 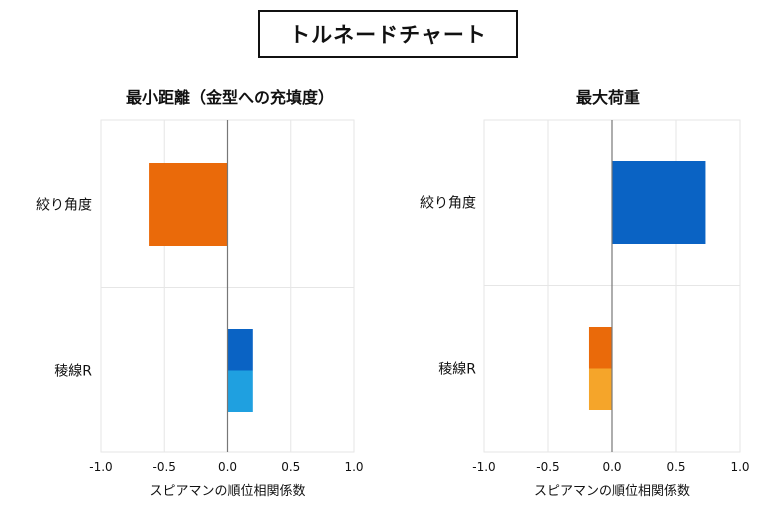 What do you see at coordinates (164, 467) in the screenshot?
I see `tick-label-0-1: -0.5` at bounding box center [164, 467].